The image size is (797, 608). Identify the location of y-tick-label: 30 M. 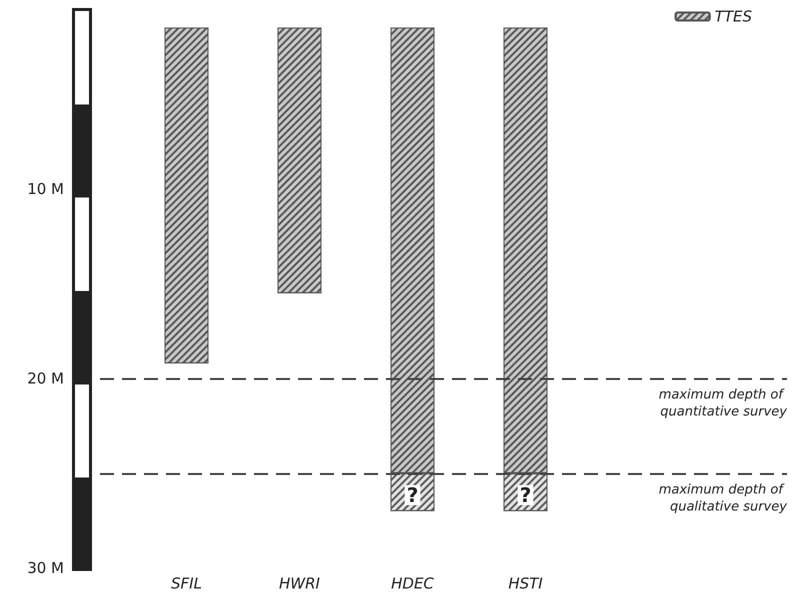
(45, 568).